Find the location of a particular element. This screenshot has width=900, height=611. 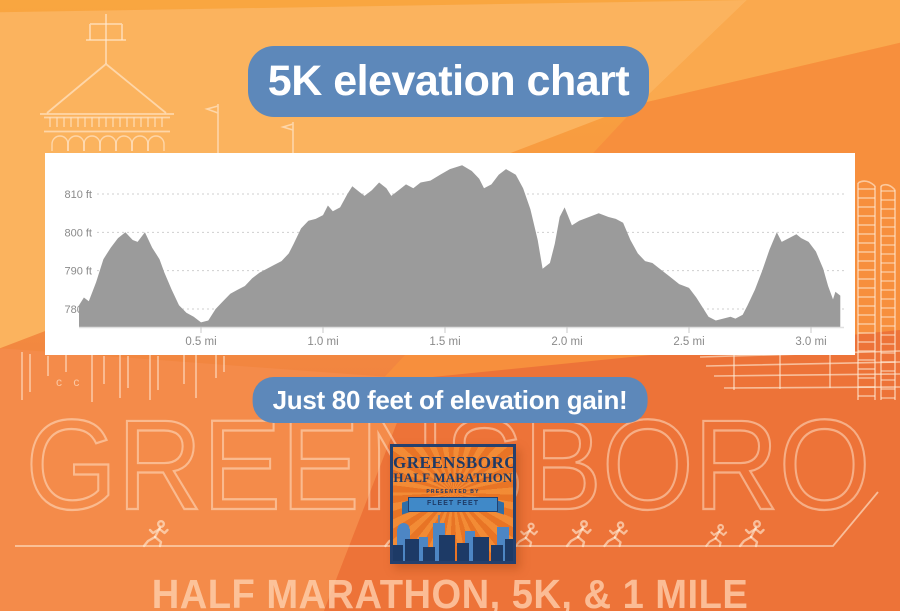

subtitle-text: Just 80 feet of elevation gain! is located at coordinates (450, 399).